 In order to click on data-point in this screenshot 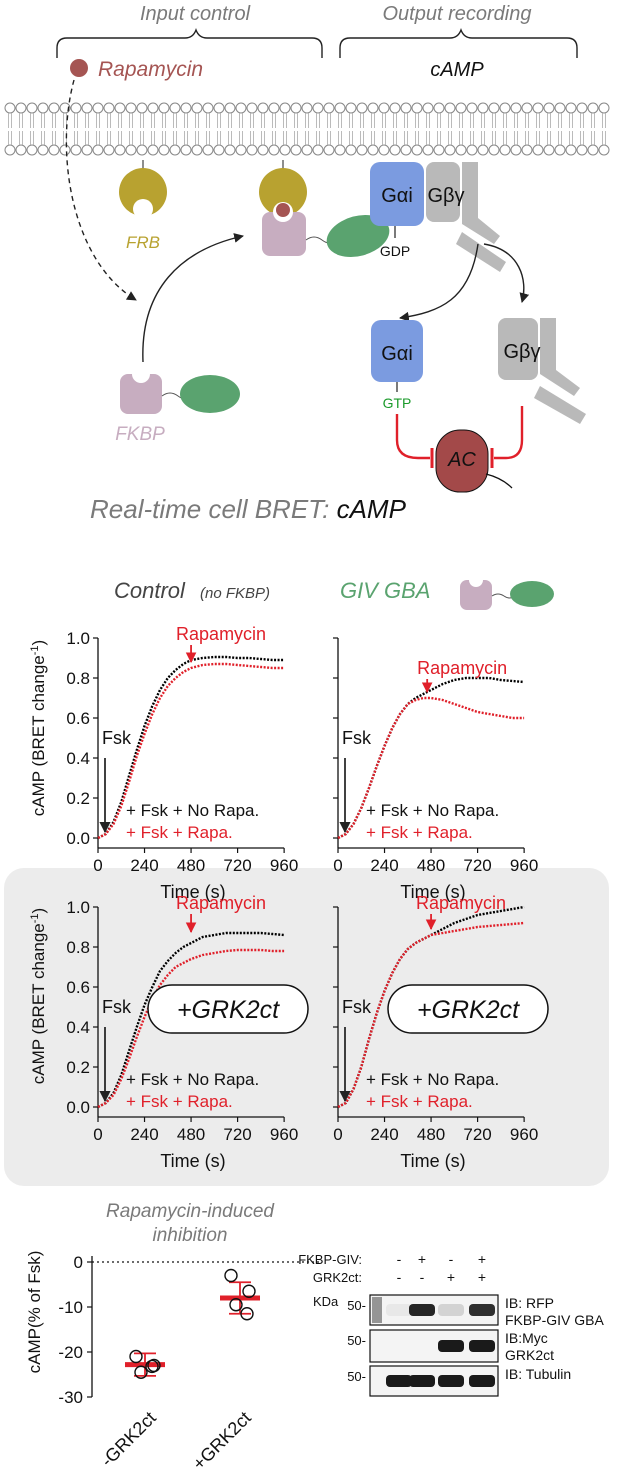, I will do `click(249, 1291)`.